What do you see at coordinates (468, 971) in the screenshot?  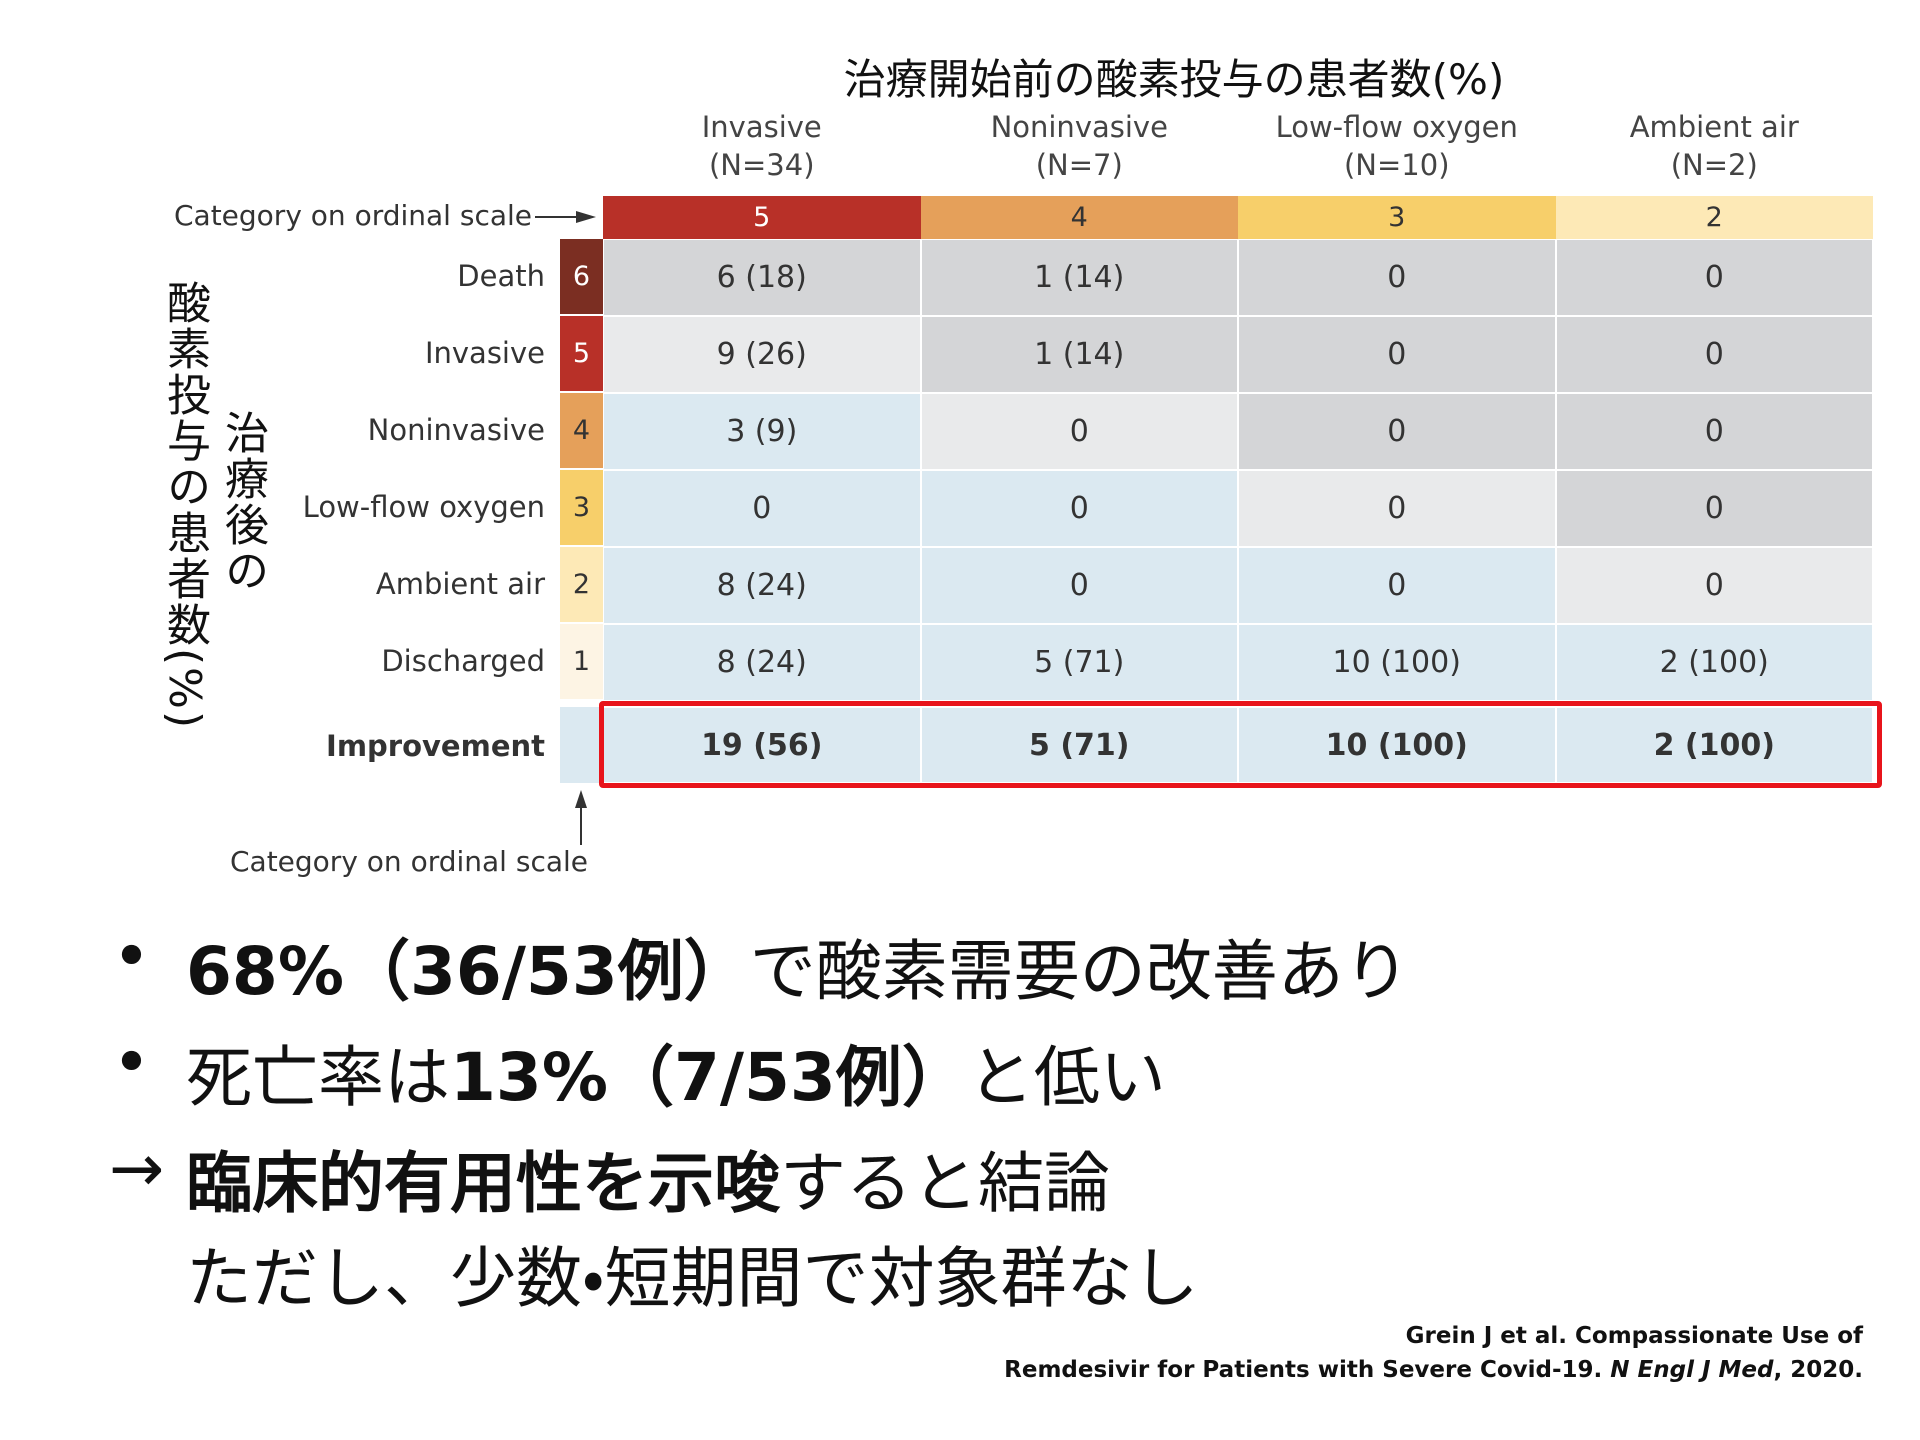 I see `text-segment: 68%（36/53例）` at bounding box center [468, 971].